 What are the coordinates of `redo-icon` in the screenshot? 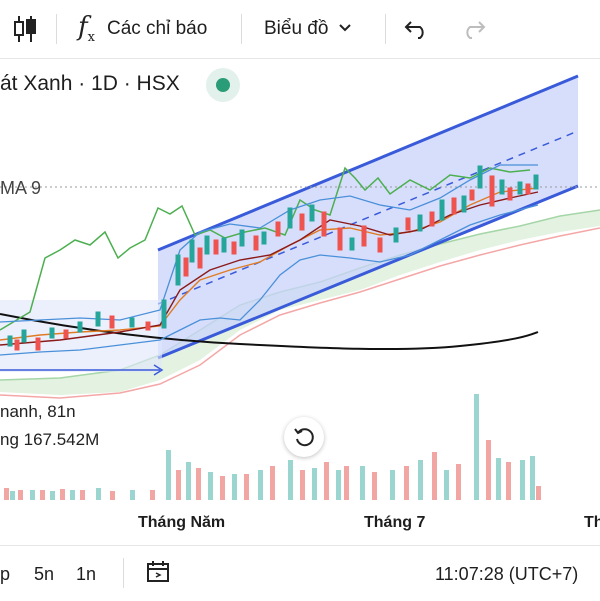 It's located at (476, 30).